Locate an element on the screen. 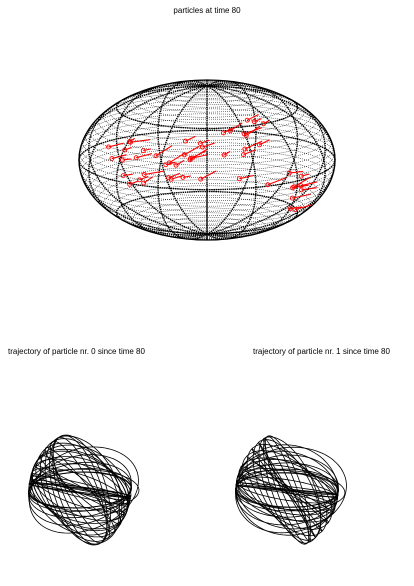 This screenshot has width=414, height=586. particles is located at coordinates (212, 163).